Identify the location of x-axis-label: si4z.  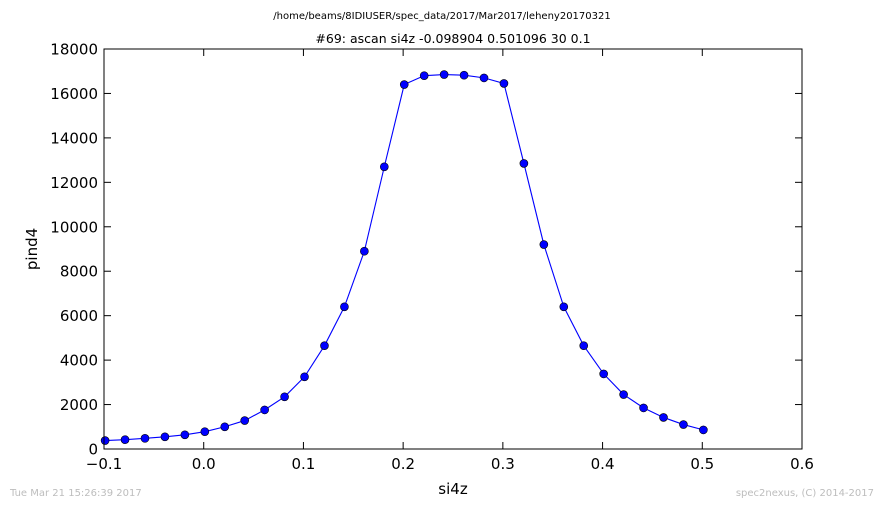
(453, 489).